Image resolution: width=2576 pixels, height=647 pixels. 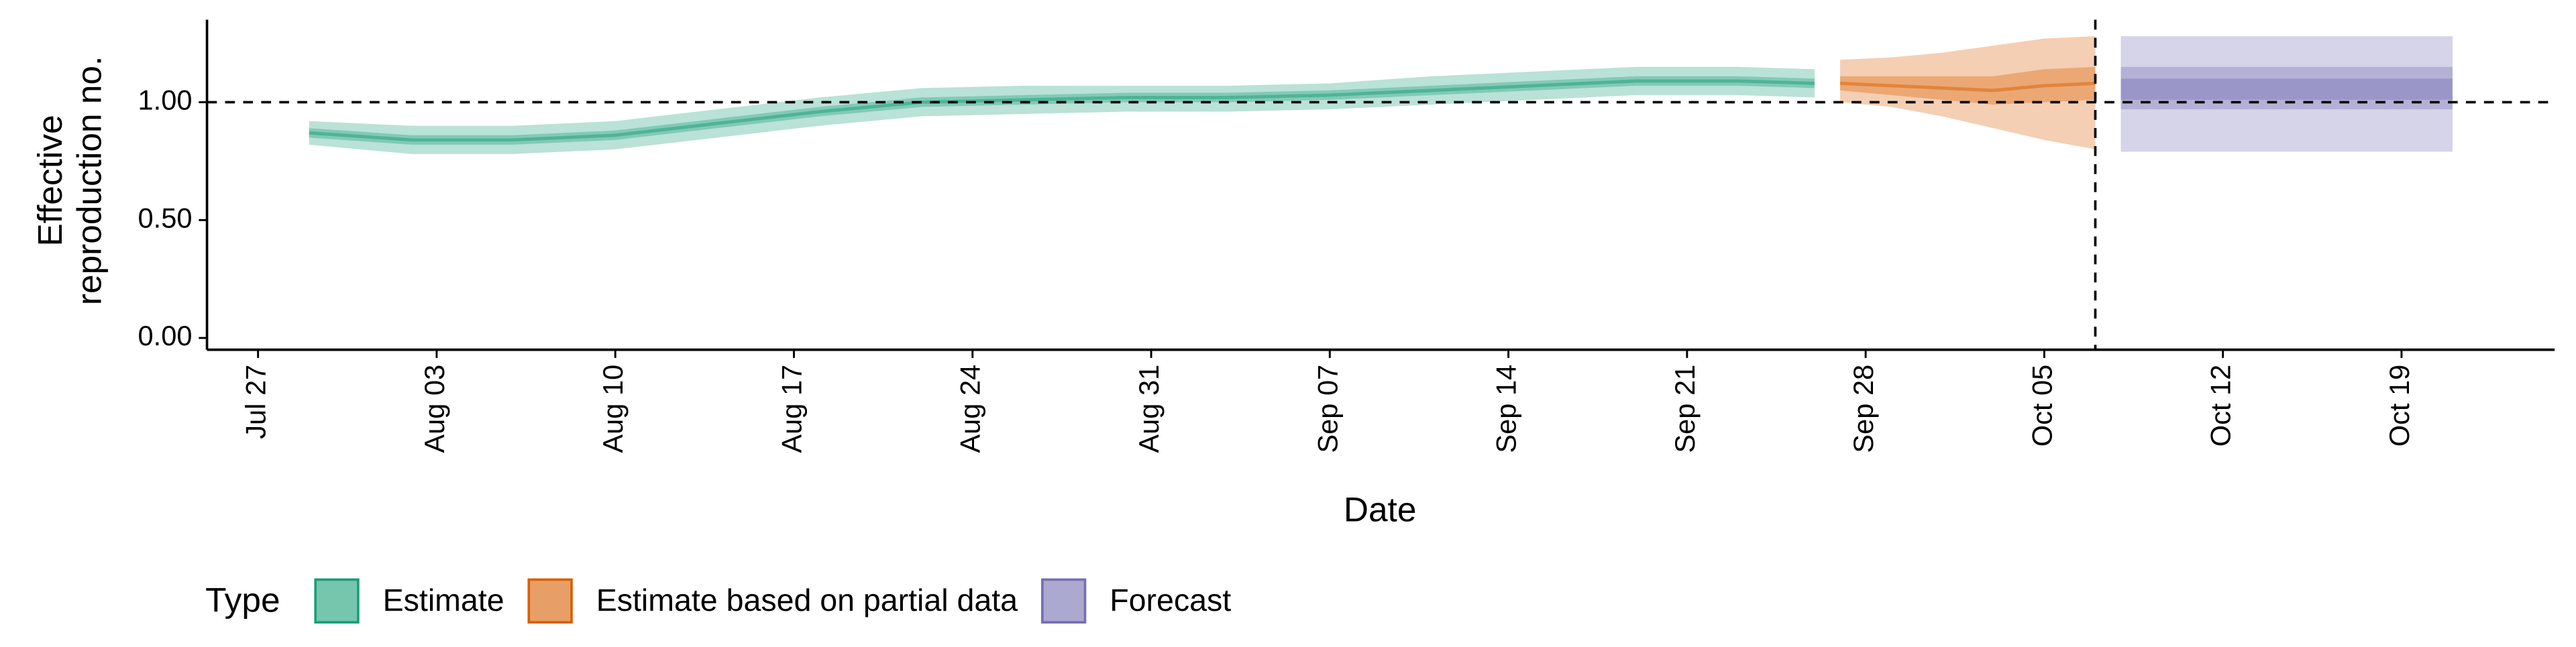 I want to click on x-tick-label: Aug 31, so click(x=1149, y=409).